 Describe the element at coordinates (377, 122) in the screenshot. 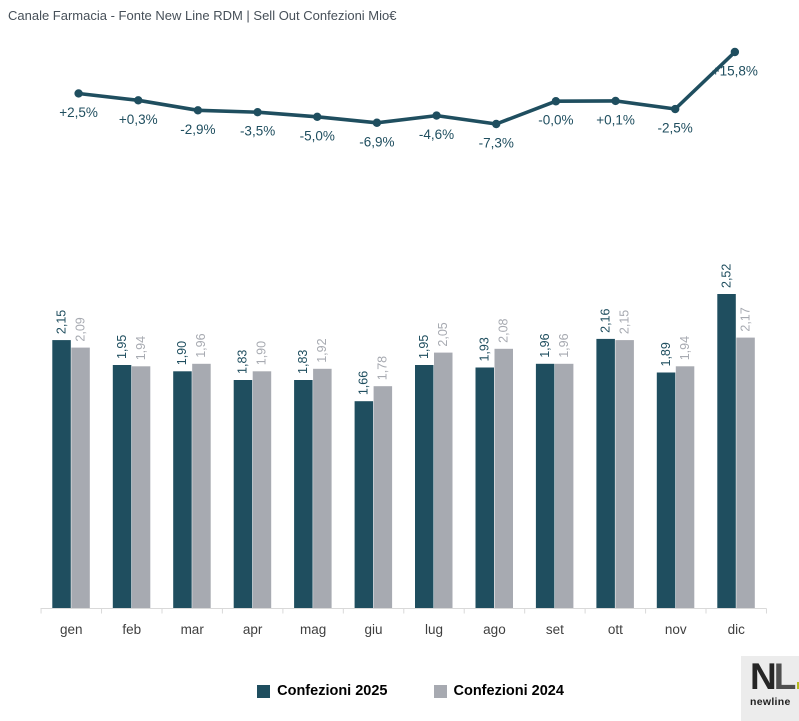

I see `trend-point-giu` at that location.